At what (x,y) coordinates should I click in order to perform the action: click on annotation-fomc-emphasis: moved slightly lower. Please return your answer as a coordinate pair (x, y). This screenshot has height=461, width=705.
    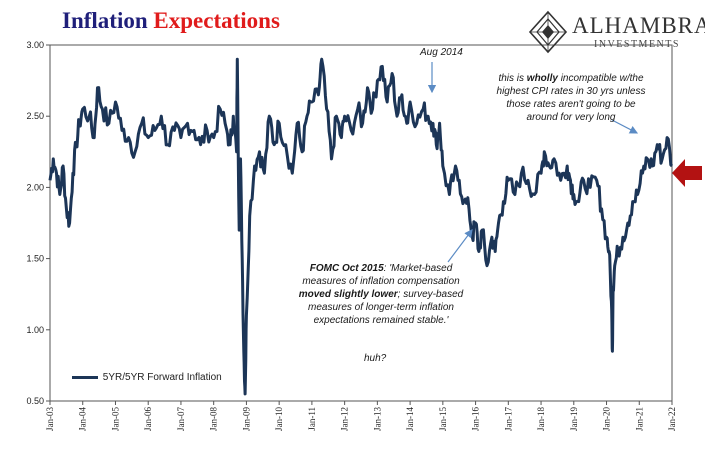
    Looking at the image, I should click on (348, 294).